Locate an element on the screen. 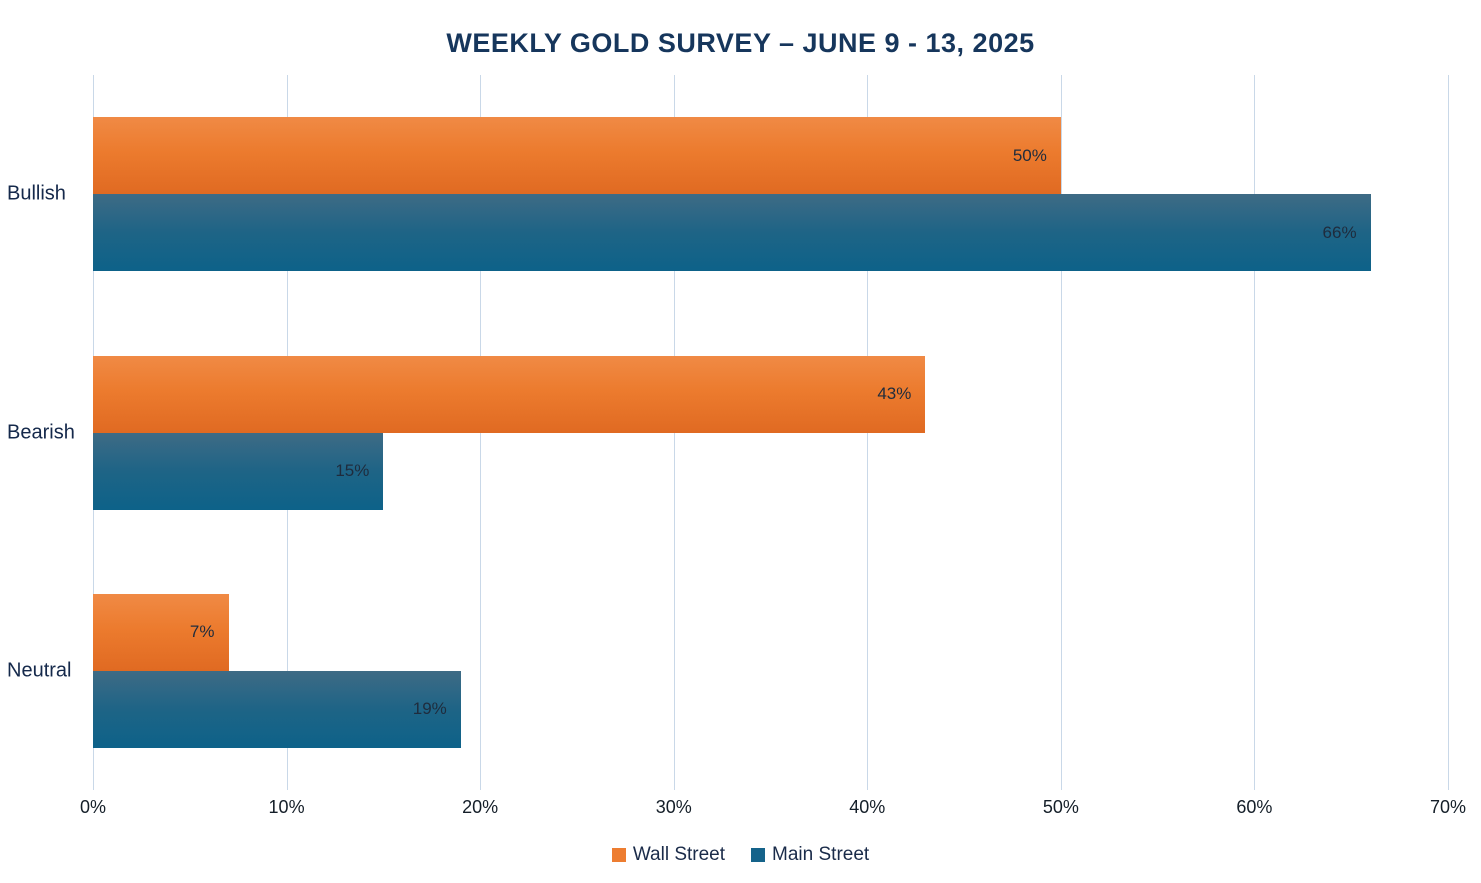  bar-value-label: 7% is located at coordinates (202, 632).